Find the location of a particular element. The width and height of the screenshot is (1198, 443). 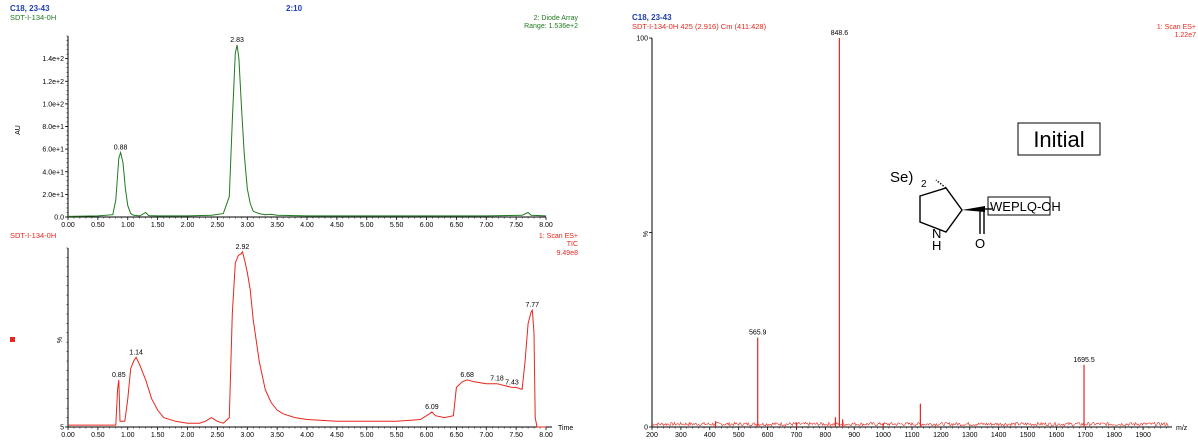

uv-x-tick-label: 8.00 is located at coordinates (546, 225).